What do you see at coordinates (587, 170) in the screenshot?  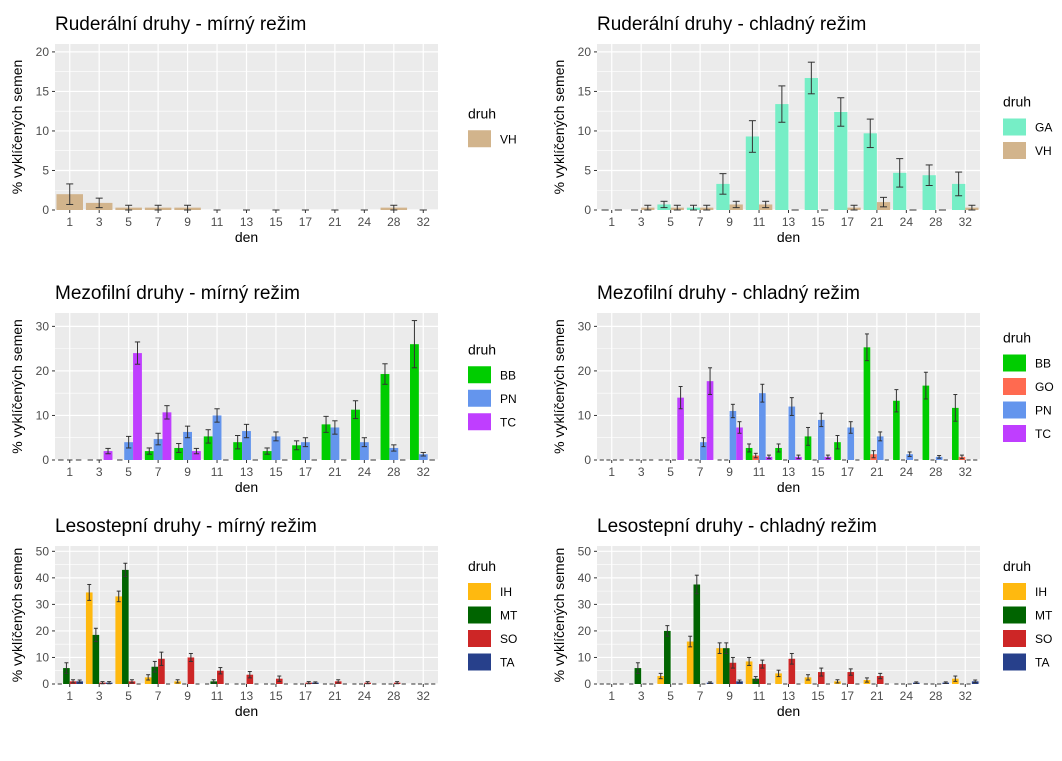 I see `y-tick-label: 5` at bounding box center [587, 170].